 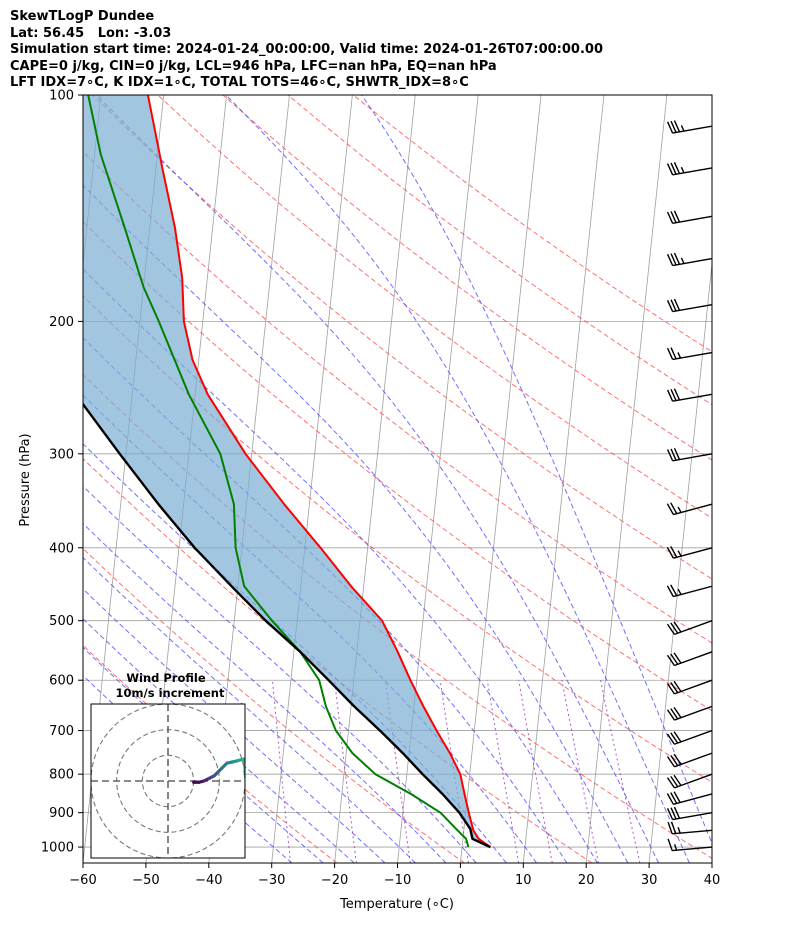 I want to click on x-tick-label: −40, so click(x=208, y=880).